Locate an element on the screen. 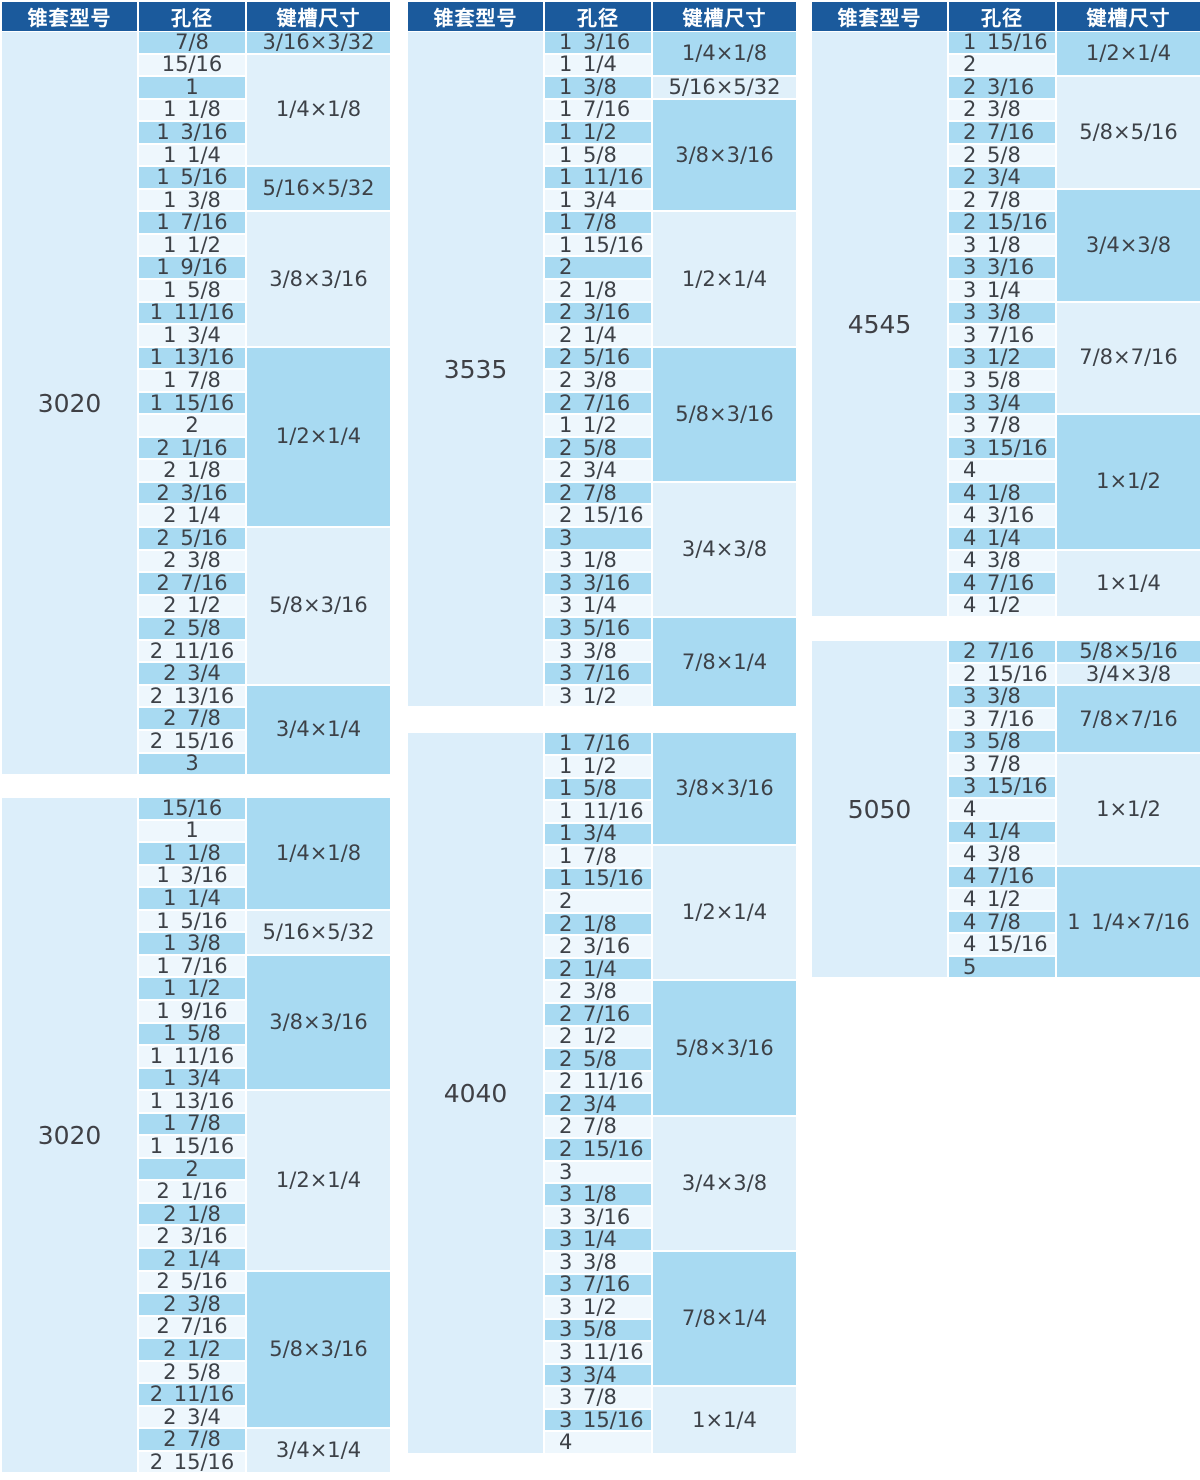 This screenshot has width=1200, height=1480. bore-cell: 5 is located at coordinates (1002, 967).